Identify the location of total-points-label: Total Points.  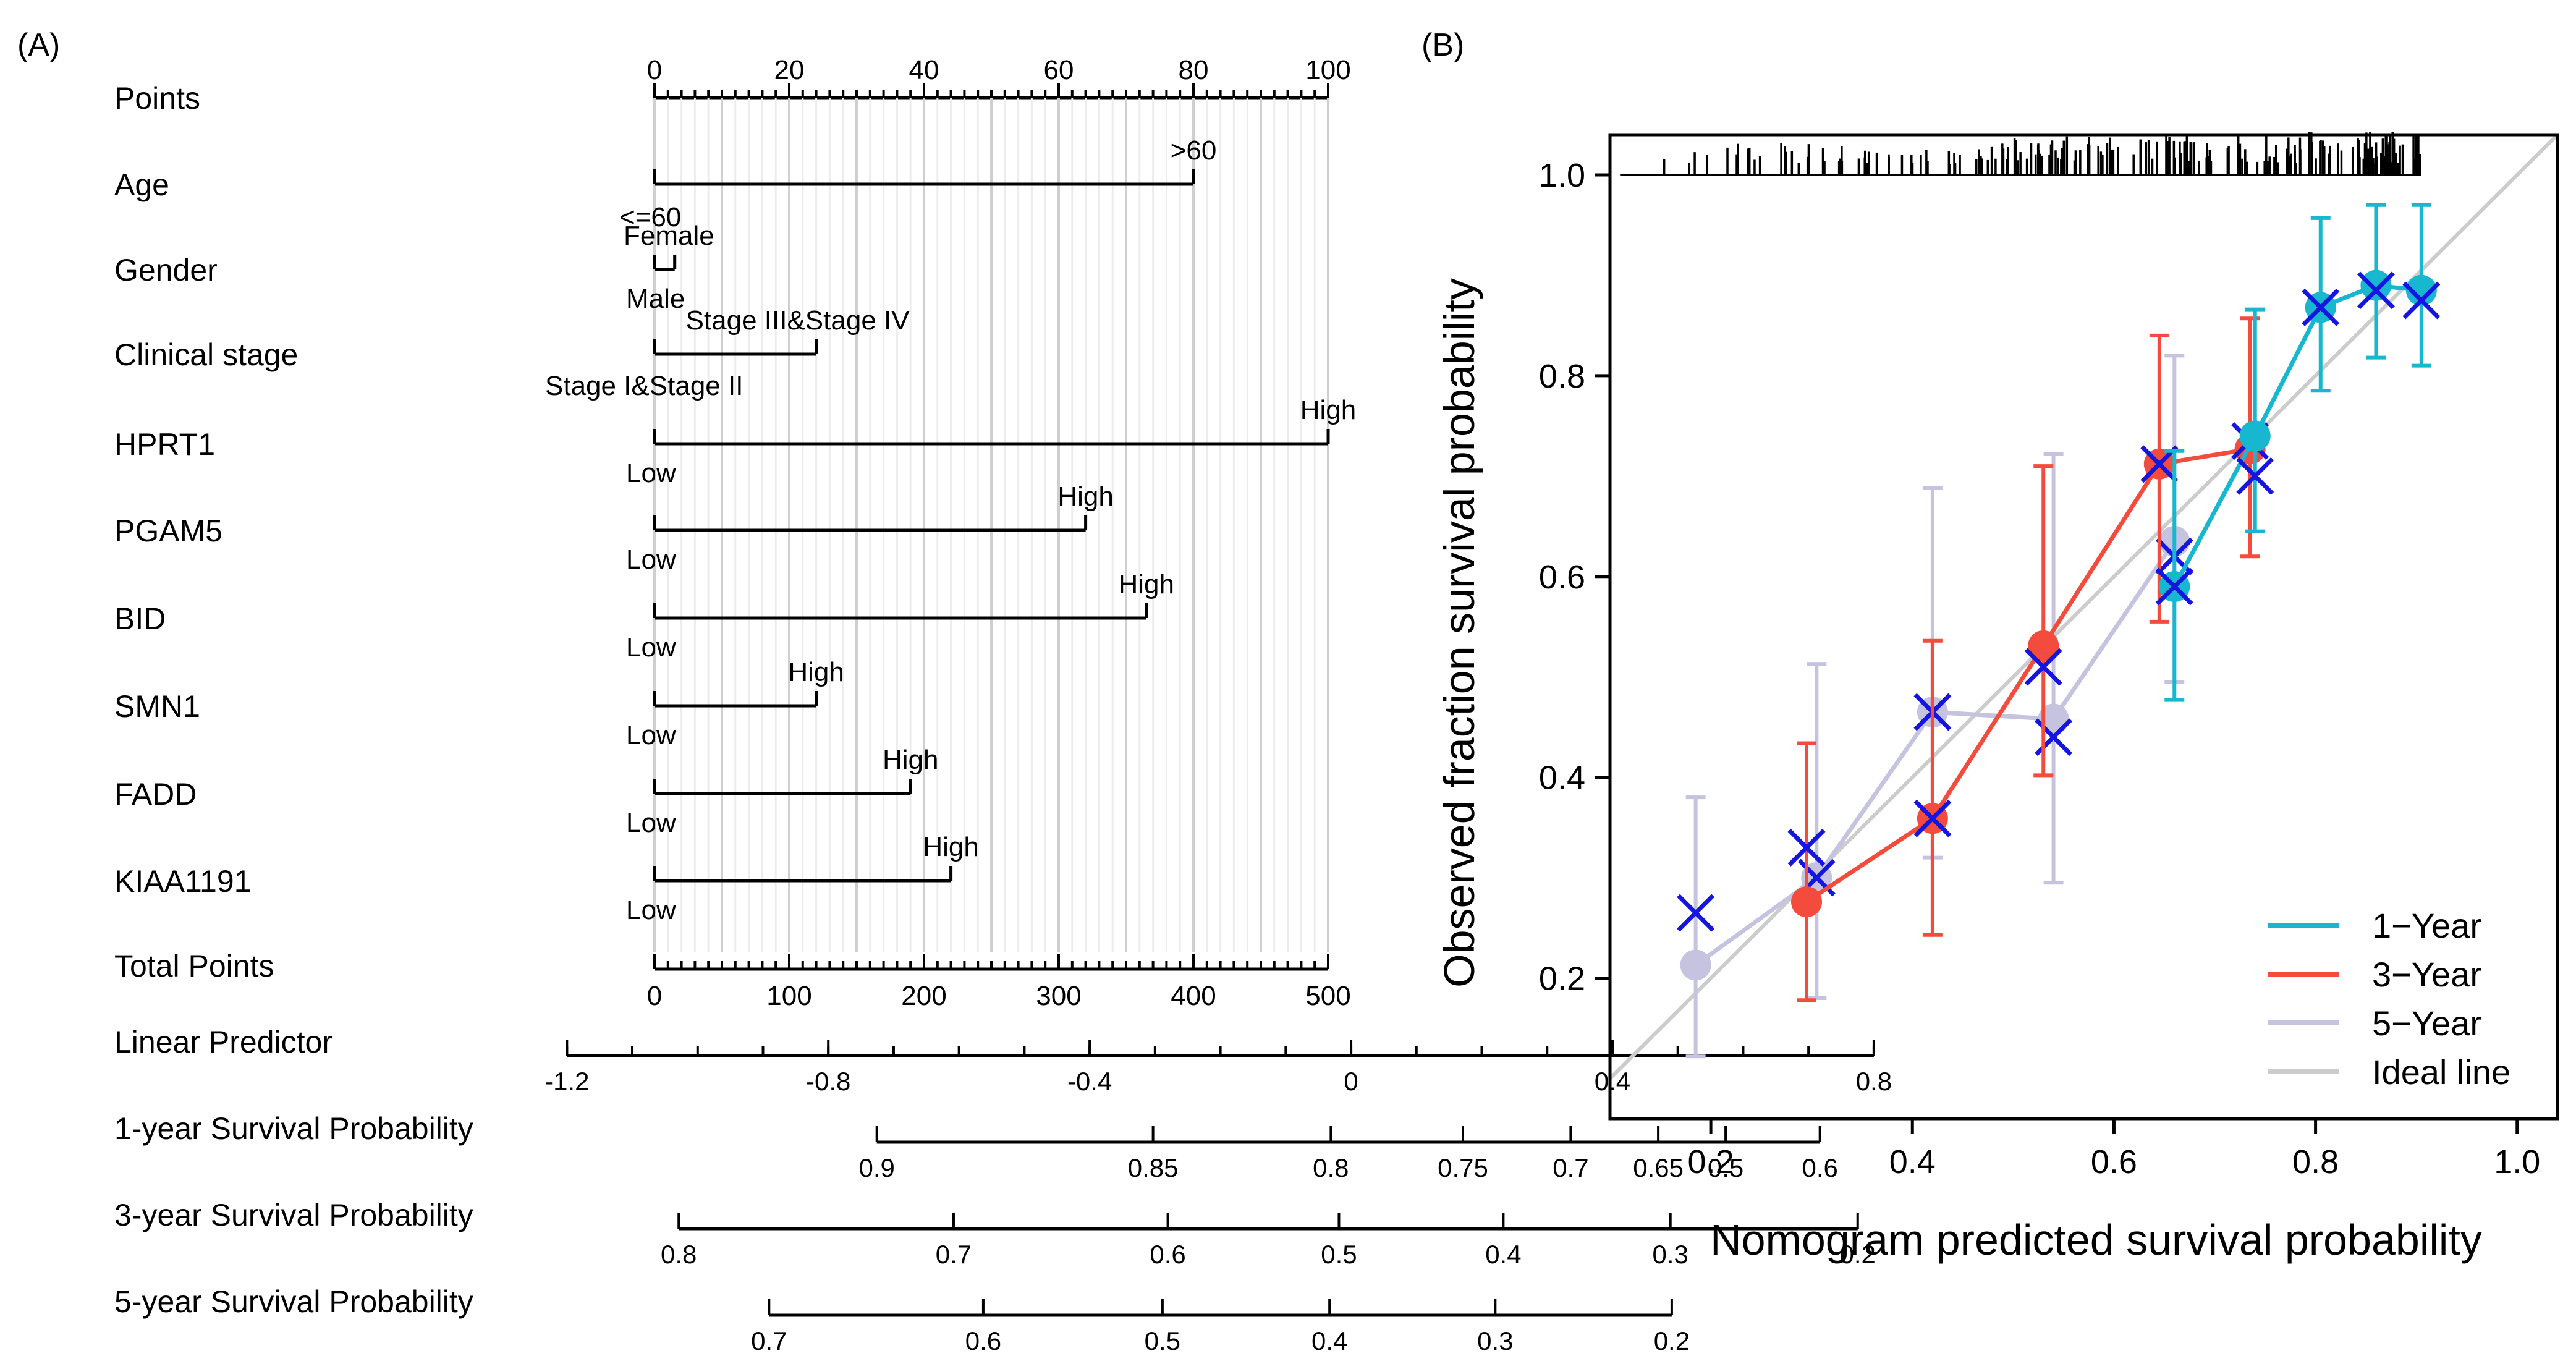
(194, 966).